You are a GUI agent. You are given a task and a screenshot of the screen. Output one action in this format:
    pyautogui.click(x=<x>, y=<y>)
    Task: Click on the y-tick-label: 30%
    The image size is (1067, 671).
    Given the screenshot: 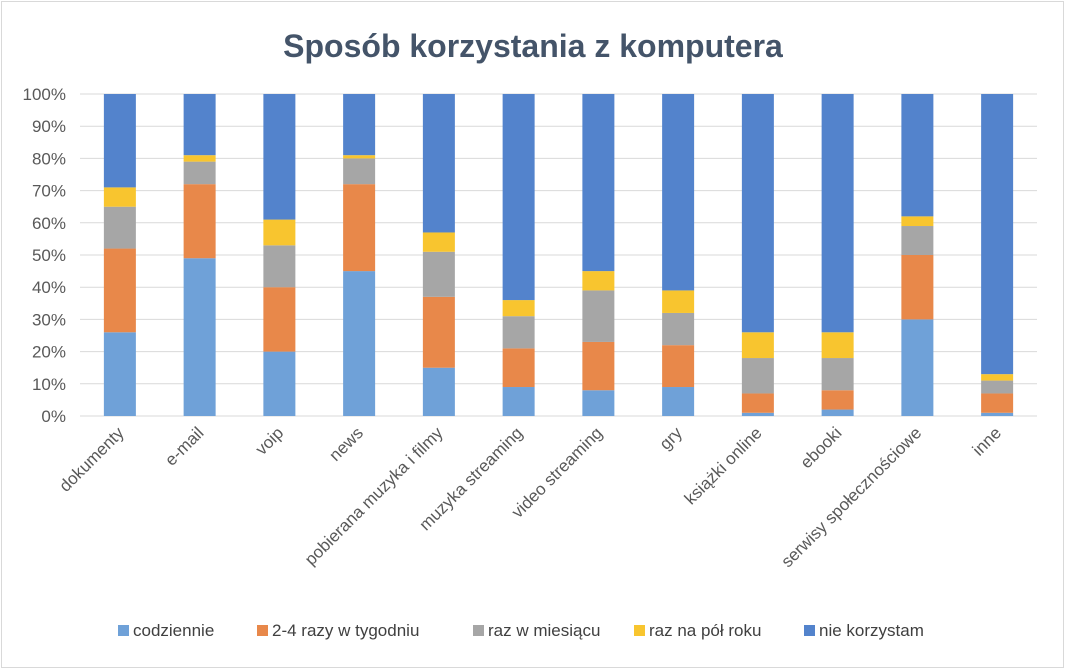 What is the action you would take?
    pyautogui.click(x=49, y=319)
    